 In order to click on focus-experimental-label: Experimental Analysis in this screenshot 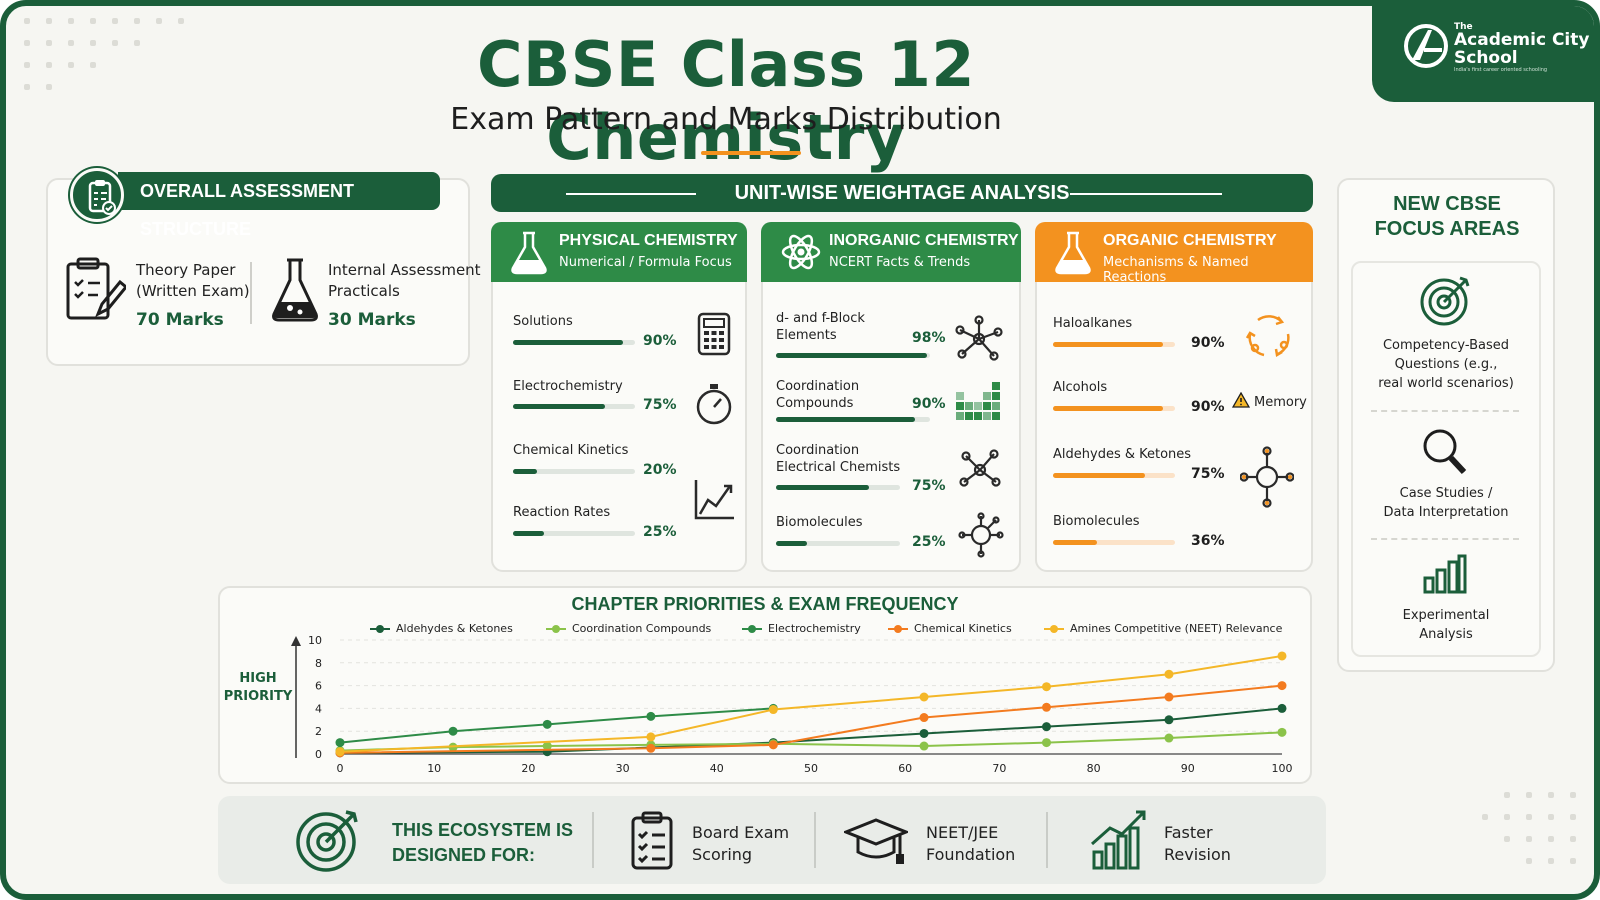, I will do `click(1446, 625)`.